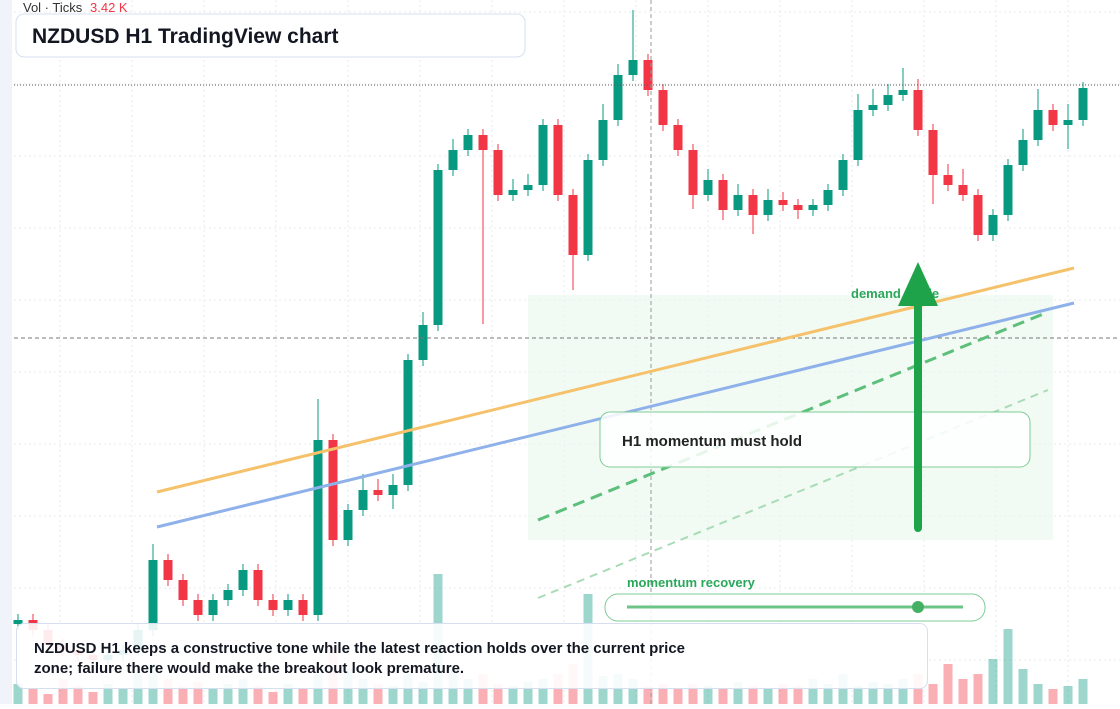 The image size is (1120, 709). What do you see at coordinates (712, 441) in the screenshot?
I see `annotation-text: H1 momentum must hold` at bounding box center [712, 441].